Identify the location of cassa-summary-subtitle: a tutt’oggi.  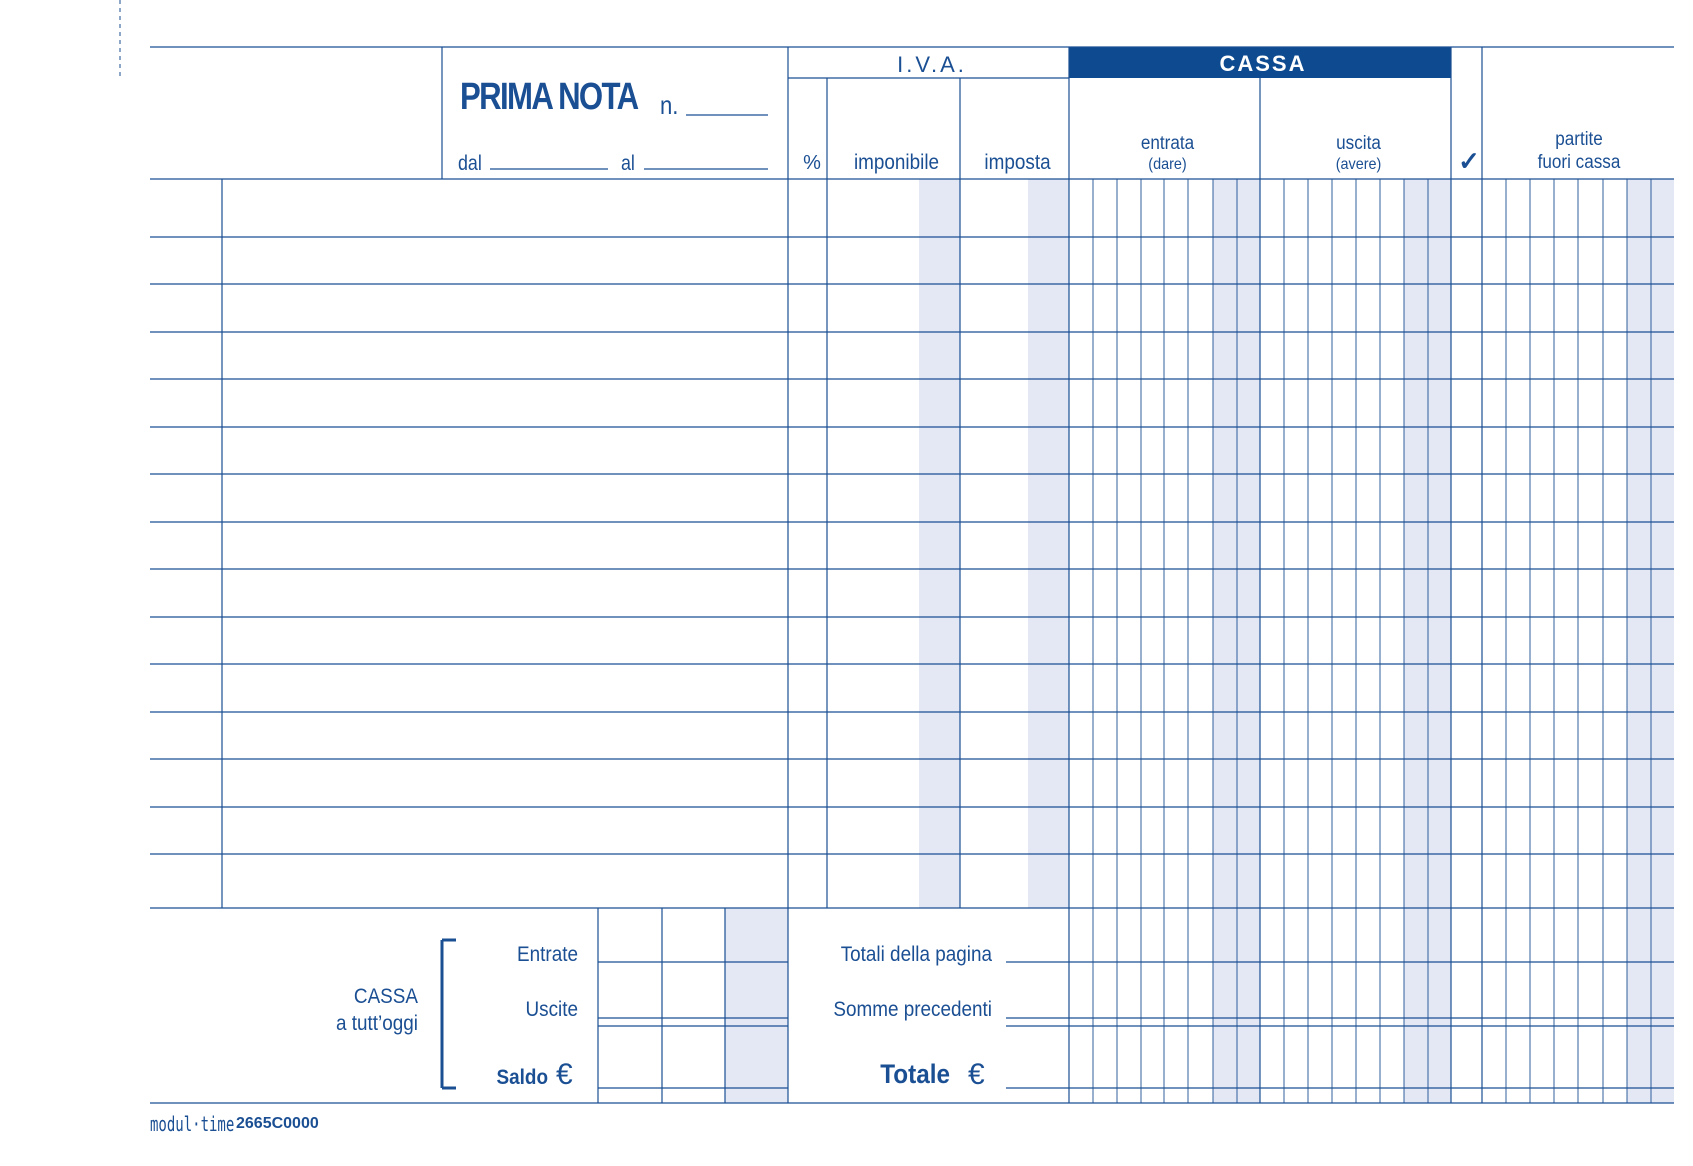
(377, 1023).